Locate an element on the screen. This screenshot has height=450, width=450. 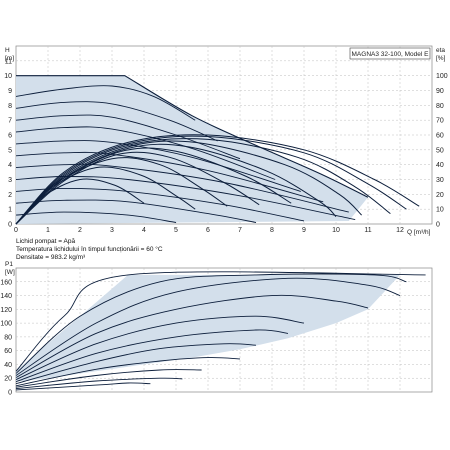
y-tick-label: 9 is located at coordinates (10, 91).